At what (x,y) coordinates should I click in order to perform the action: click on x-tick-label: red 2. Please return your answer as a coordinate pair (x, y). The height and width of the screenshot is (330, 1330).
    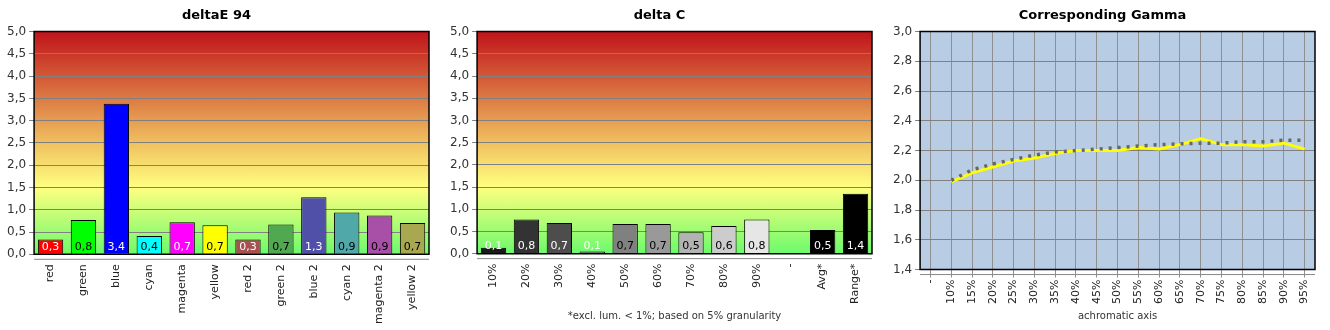
    Looking at the image, I should click on (247, 278).